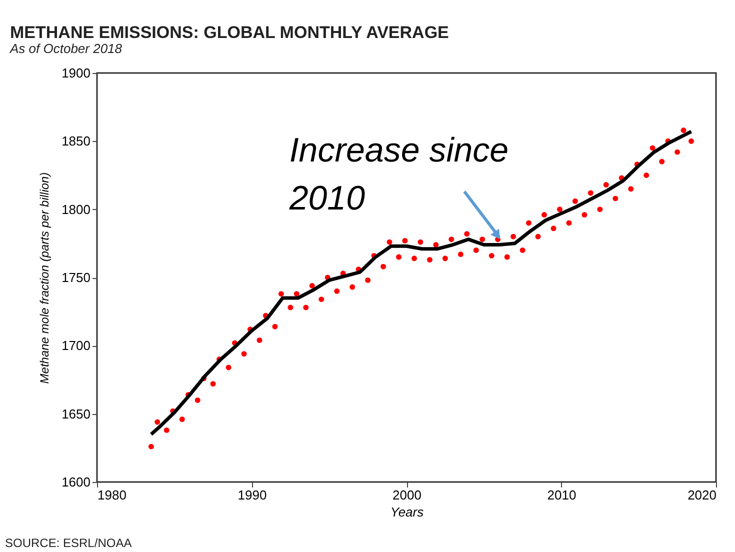 This screenshot has width=735, height=552. Describe the element at coordinates (112, 495) in the screenshot. I see `x-tick-label: 1980` at that location.